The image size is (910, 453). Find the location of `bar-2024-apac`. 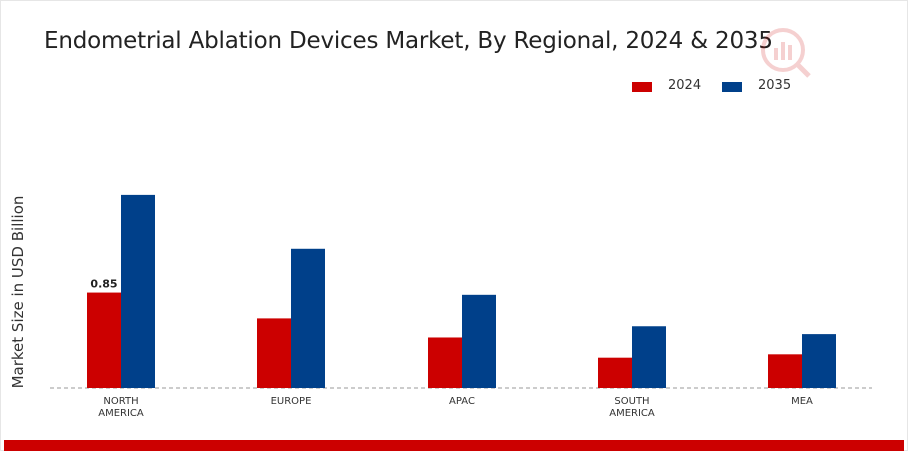

bar-2024-apac is located at coordinates (445, 362).